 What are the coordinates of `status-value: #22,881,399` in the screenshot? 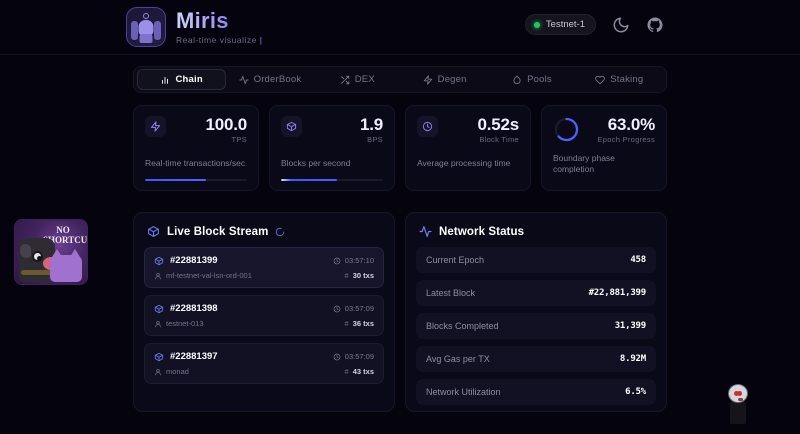 It's located at (617, 293).